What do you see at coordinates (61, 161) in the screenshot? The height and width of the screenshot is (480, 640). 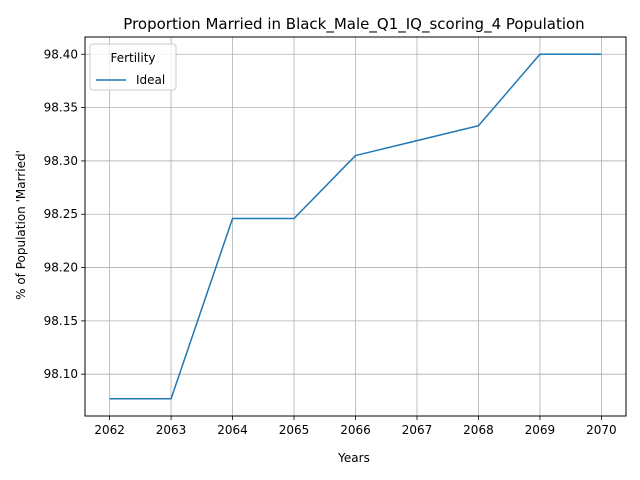 I see `y-tick-label: 98.30` at bounding box center [61, 161].